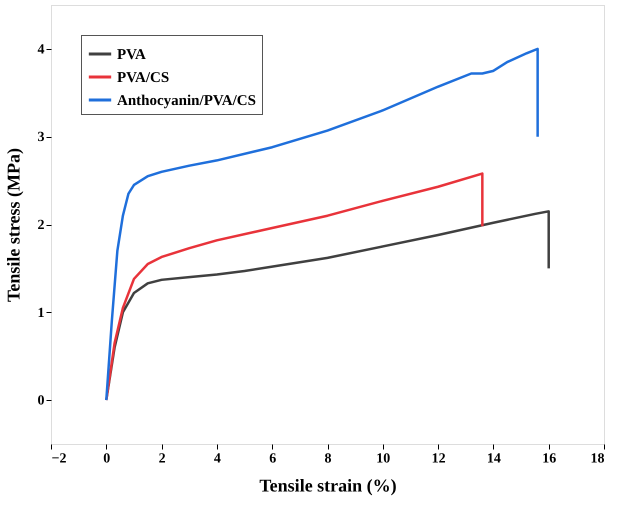 The image size is (624, 514). Describe the element at coordinates (272, 459) in the screenshot. I see `x-tick-label: 6` at that location.